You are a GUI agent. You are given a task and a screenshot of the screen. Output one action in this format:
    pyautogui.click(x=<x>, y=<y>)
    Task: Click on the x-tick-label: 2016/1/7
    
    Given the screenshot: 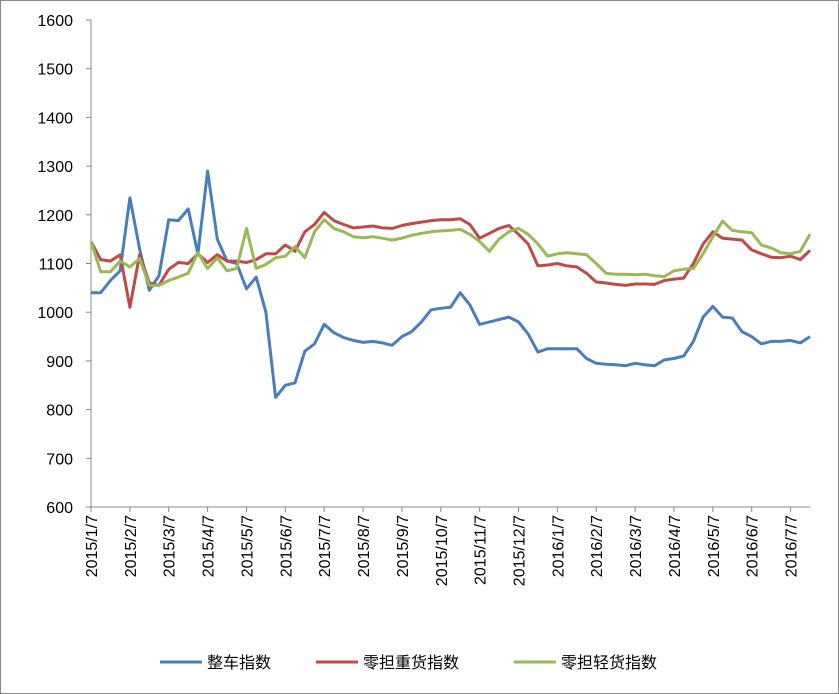 What is the action you would take?
    pyautogui.click(x=558, y=546)
    